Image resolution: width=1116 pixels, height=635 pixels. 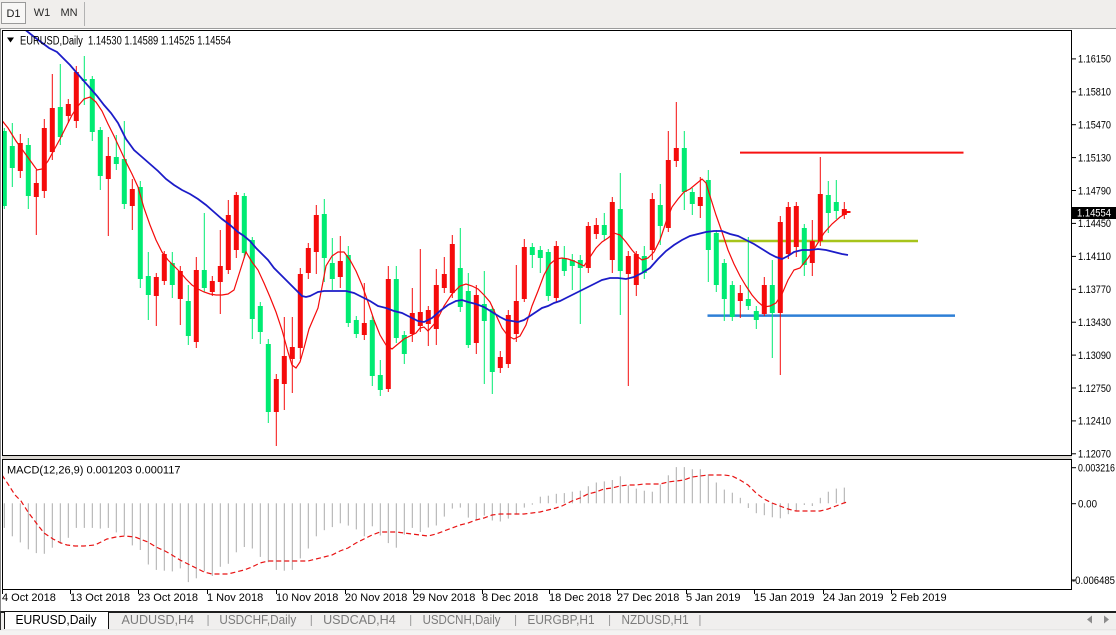 What do you see at coordinates (580, 598) in the screenshot?
I see `svg-text: 18 Dec 2018` at bounding box center [580, 598].